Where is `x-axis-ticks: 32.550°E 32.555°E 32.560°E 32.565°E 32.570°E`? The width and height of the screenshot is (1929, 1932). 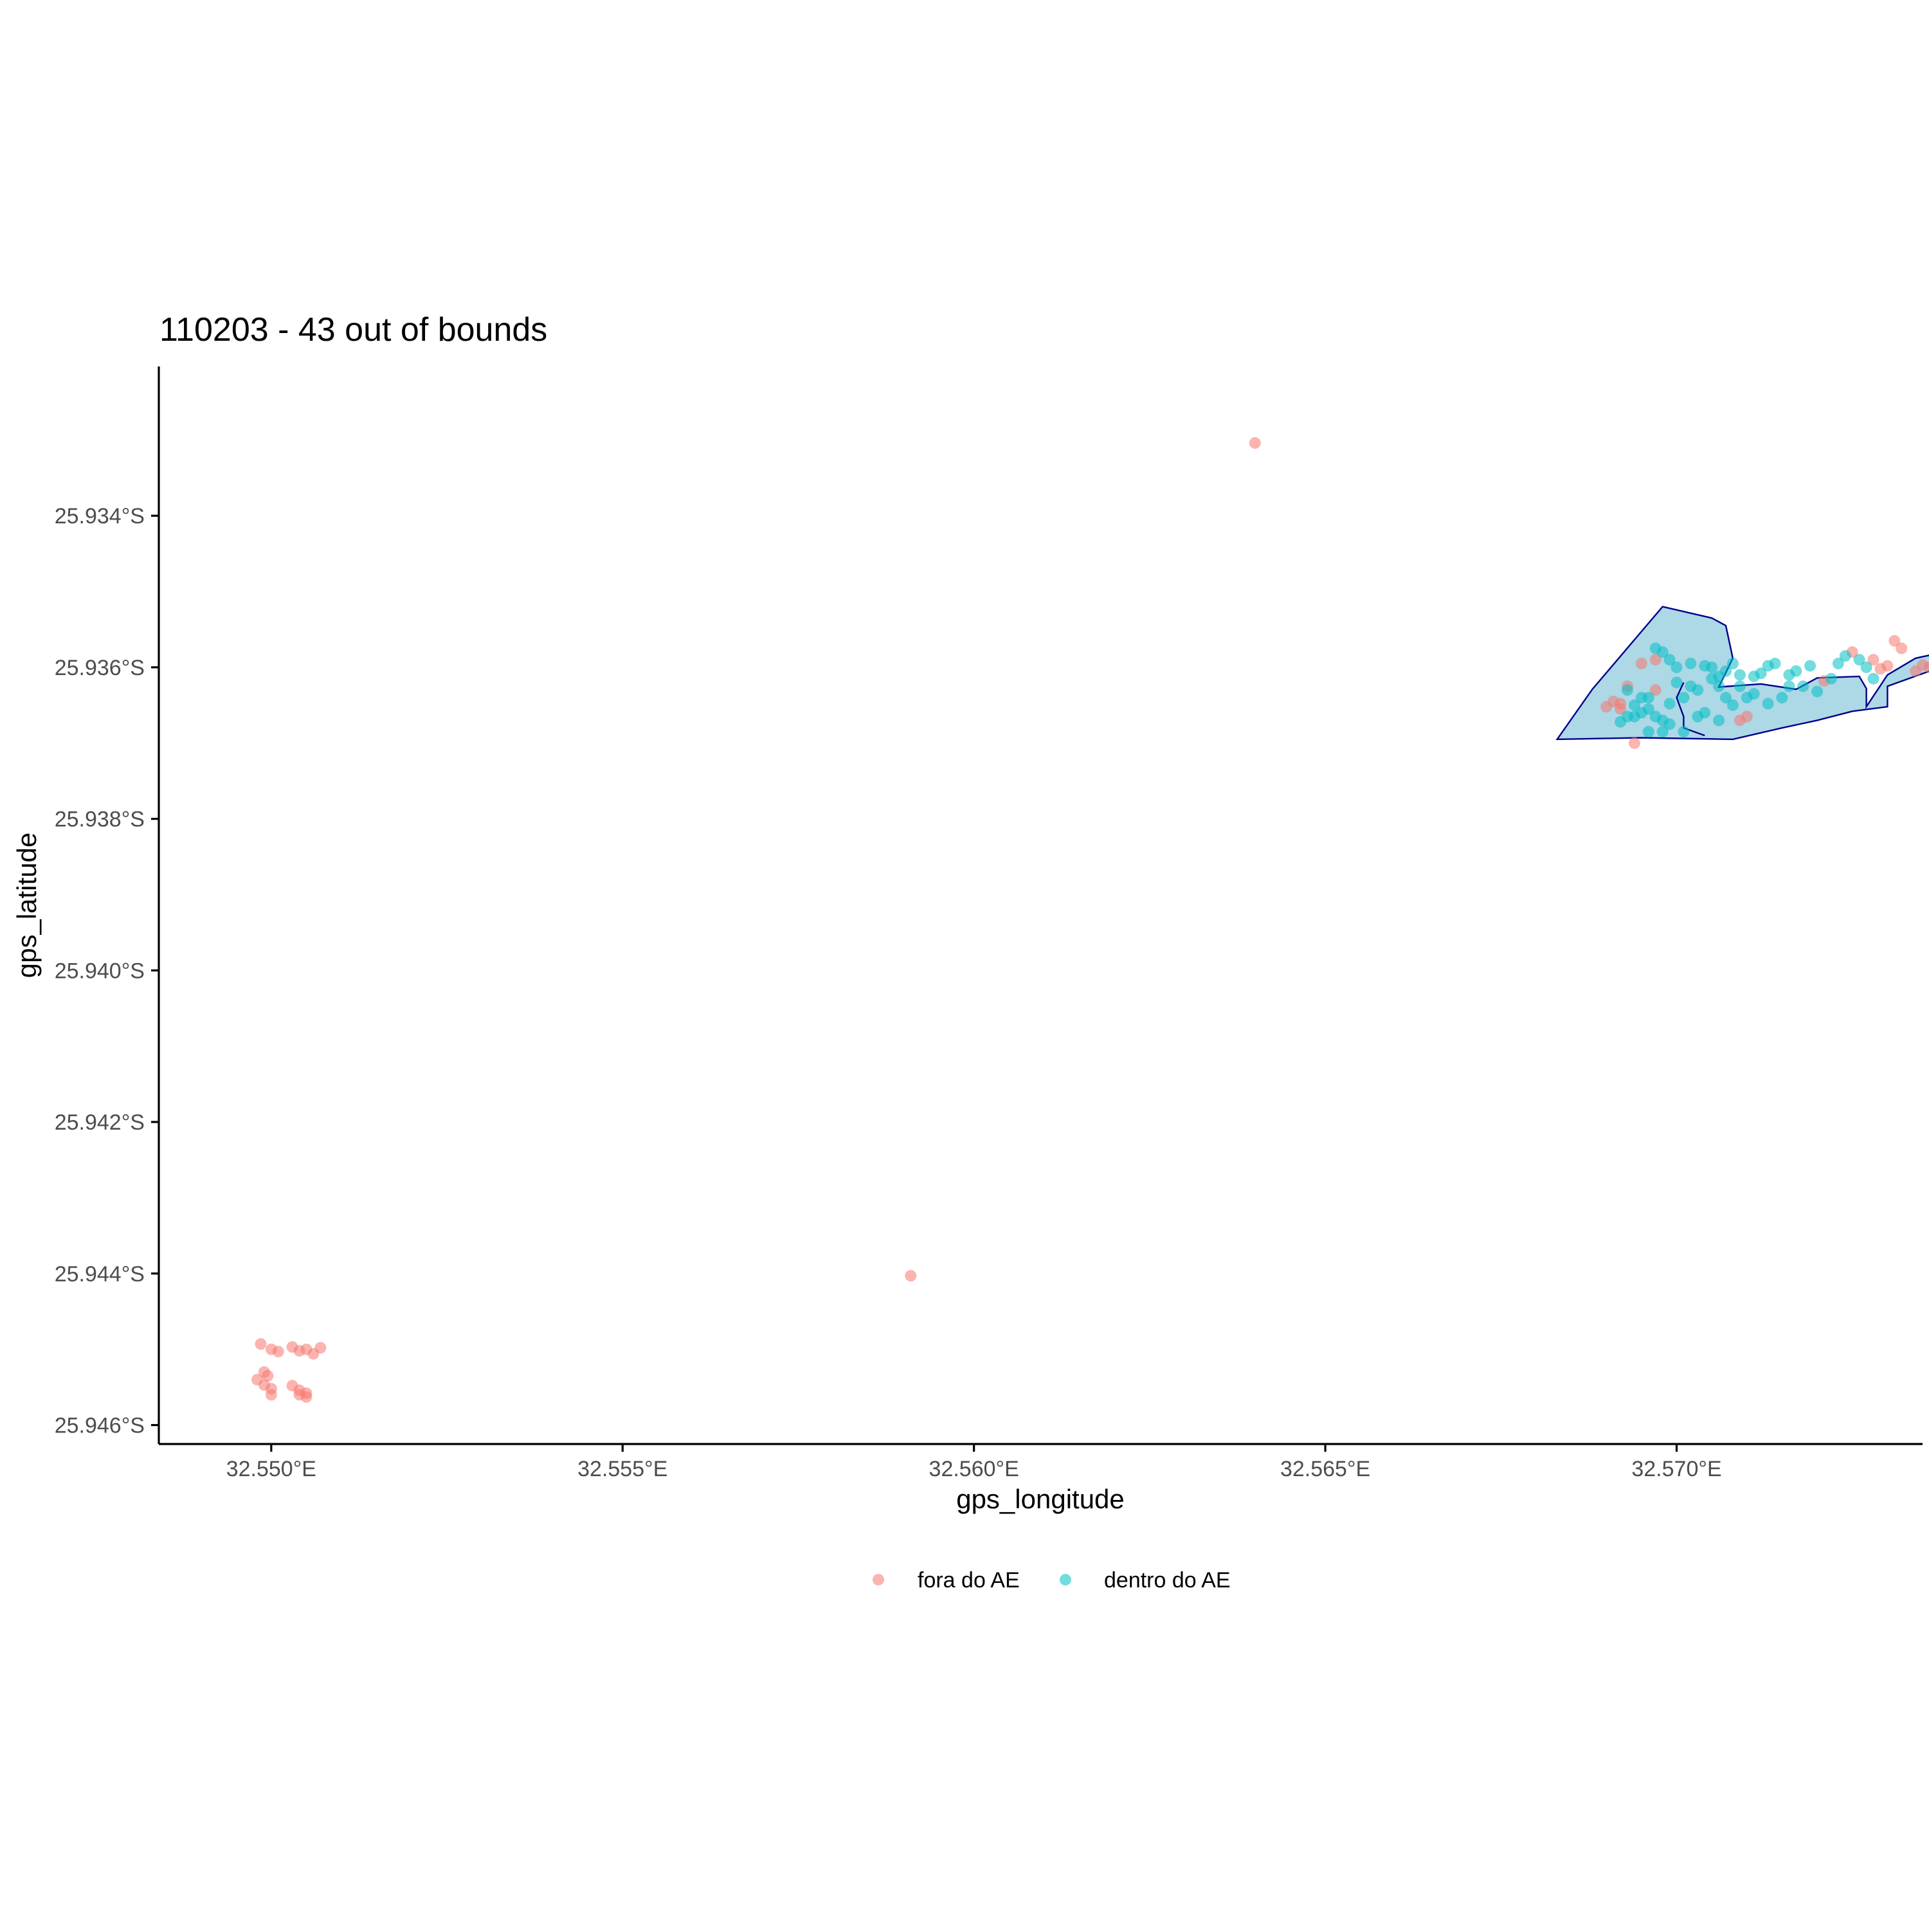
x-axis-ticks: 32.550°E 32.555°E 32.560°E 32.565°E 32.570°E is located at coordinates (974, 1462).